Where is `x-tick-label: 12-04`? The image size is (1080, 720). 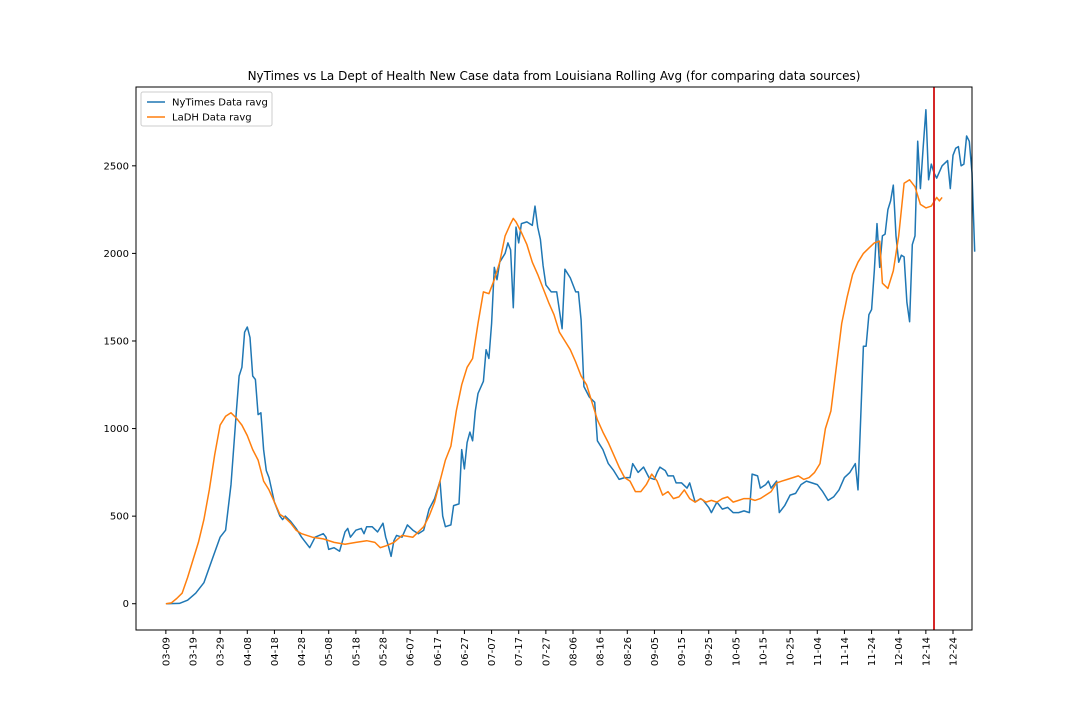
x-tick-label: 12-04 is located at coordinates (899, 651).